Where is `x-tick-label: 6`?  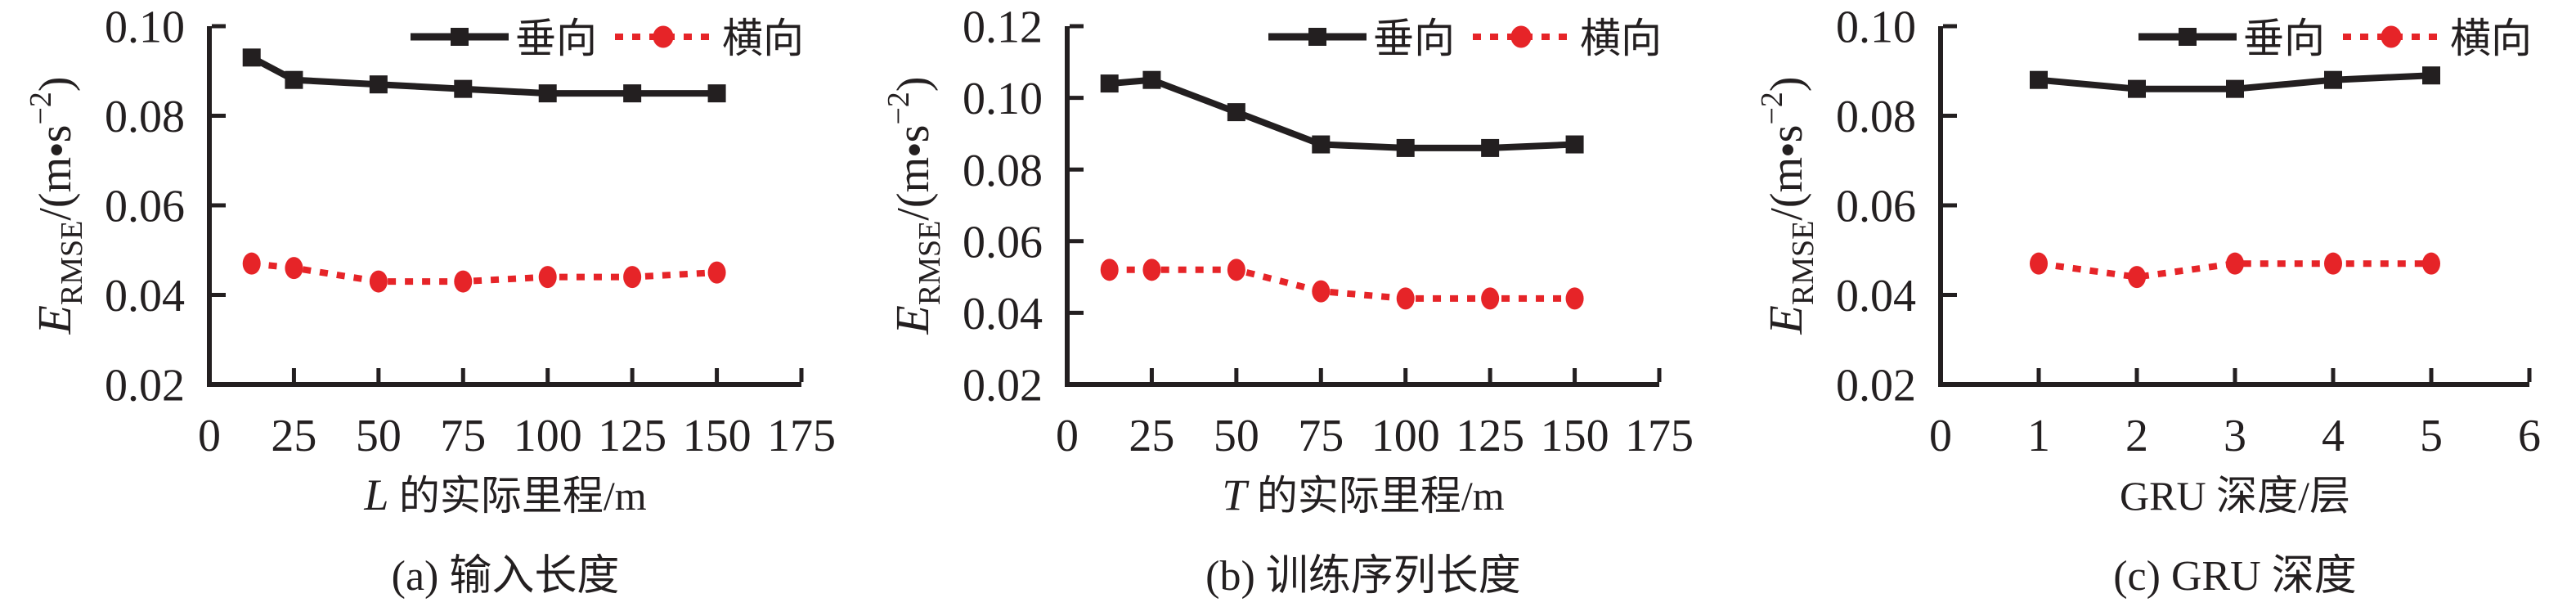
x-tick-label: 6 is located at coordinates (2529, 436).